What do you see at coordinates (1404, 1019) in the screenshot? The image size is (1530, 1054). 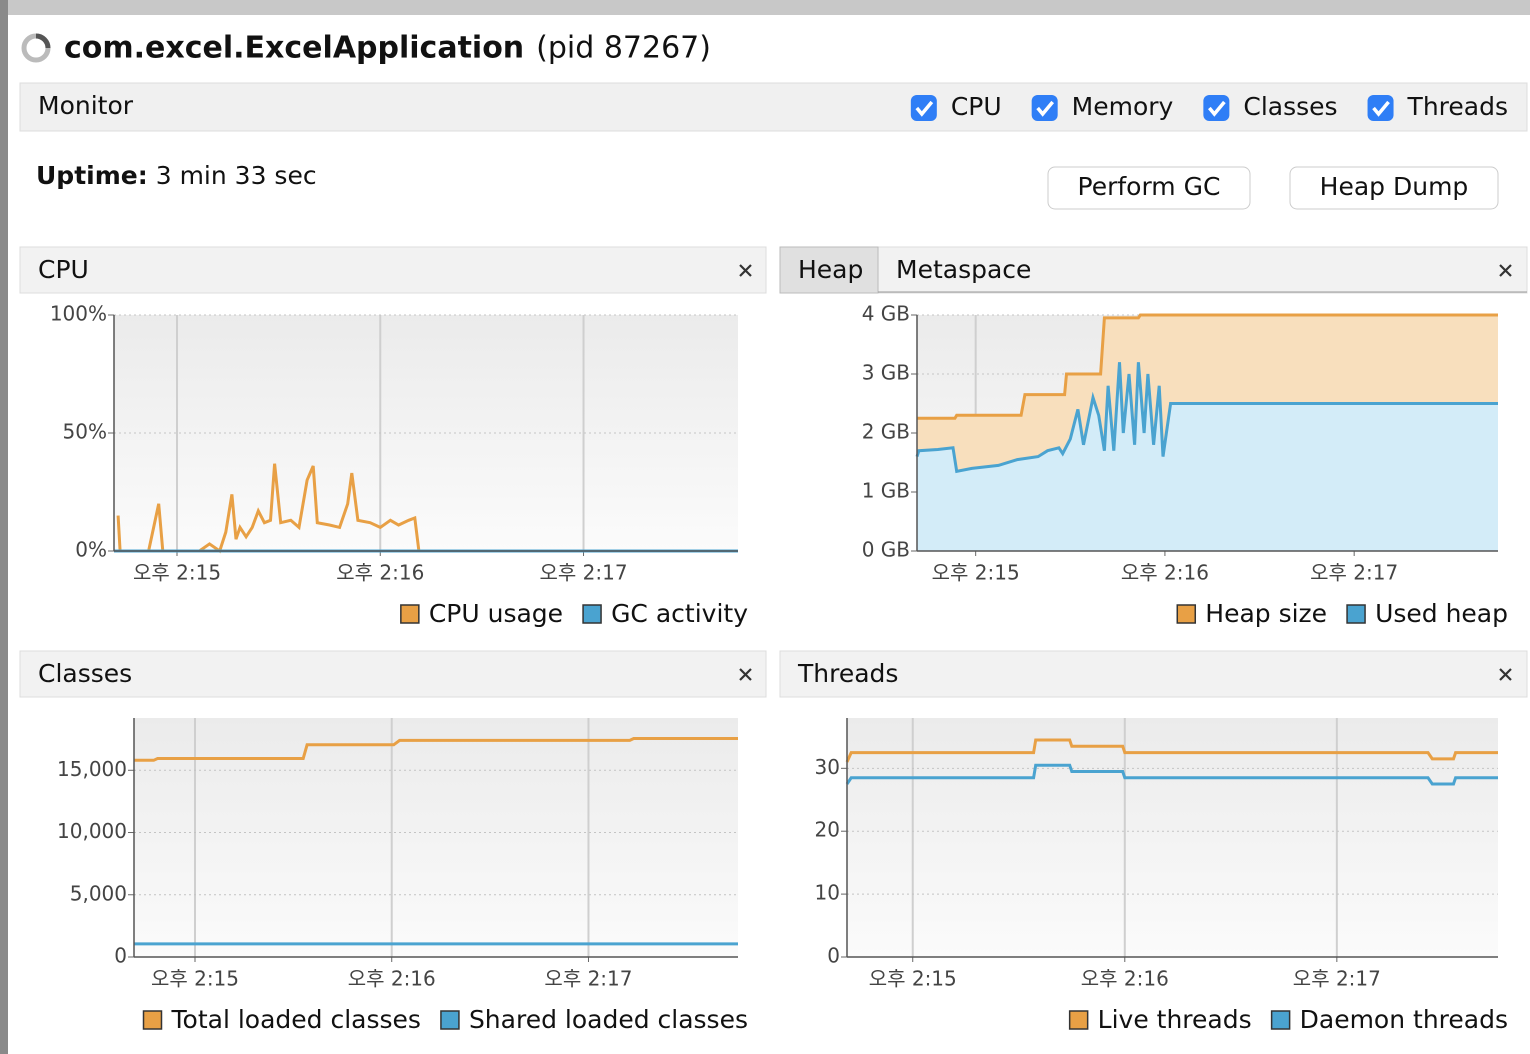 I see `legend-label: Daemon threads` at bounding box center [1404, 1019].